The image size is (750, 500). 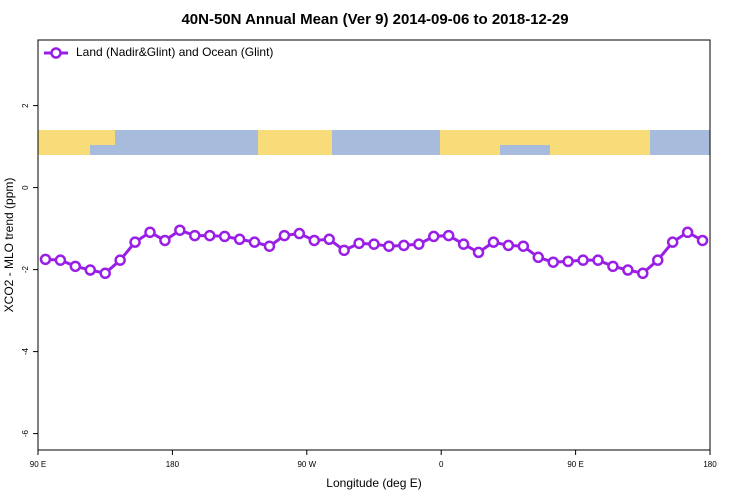 I want to click on x-axis-label: Longitude (deg E), so click(x=373, y=483).